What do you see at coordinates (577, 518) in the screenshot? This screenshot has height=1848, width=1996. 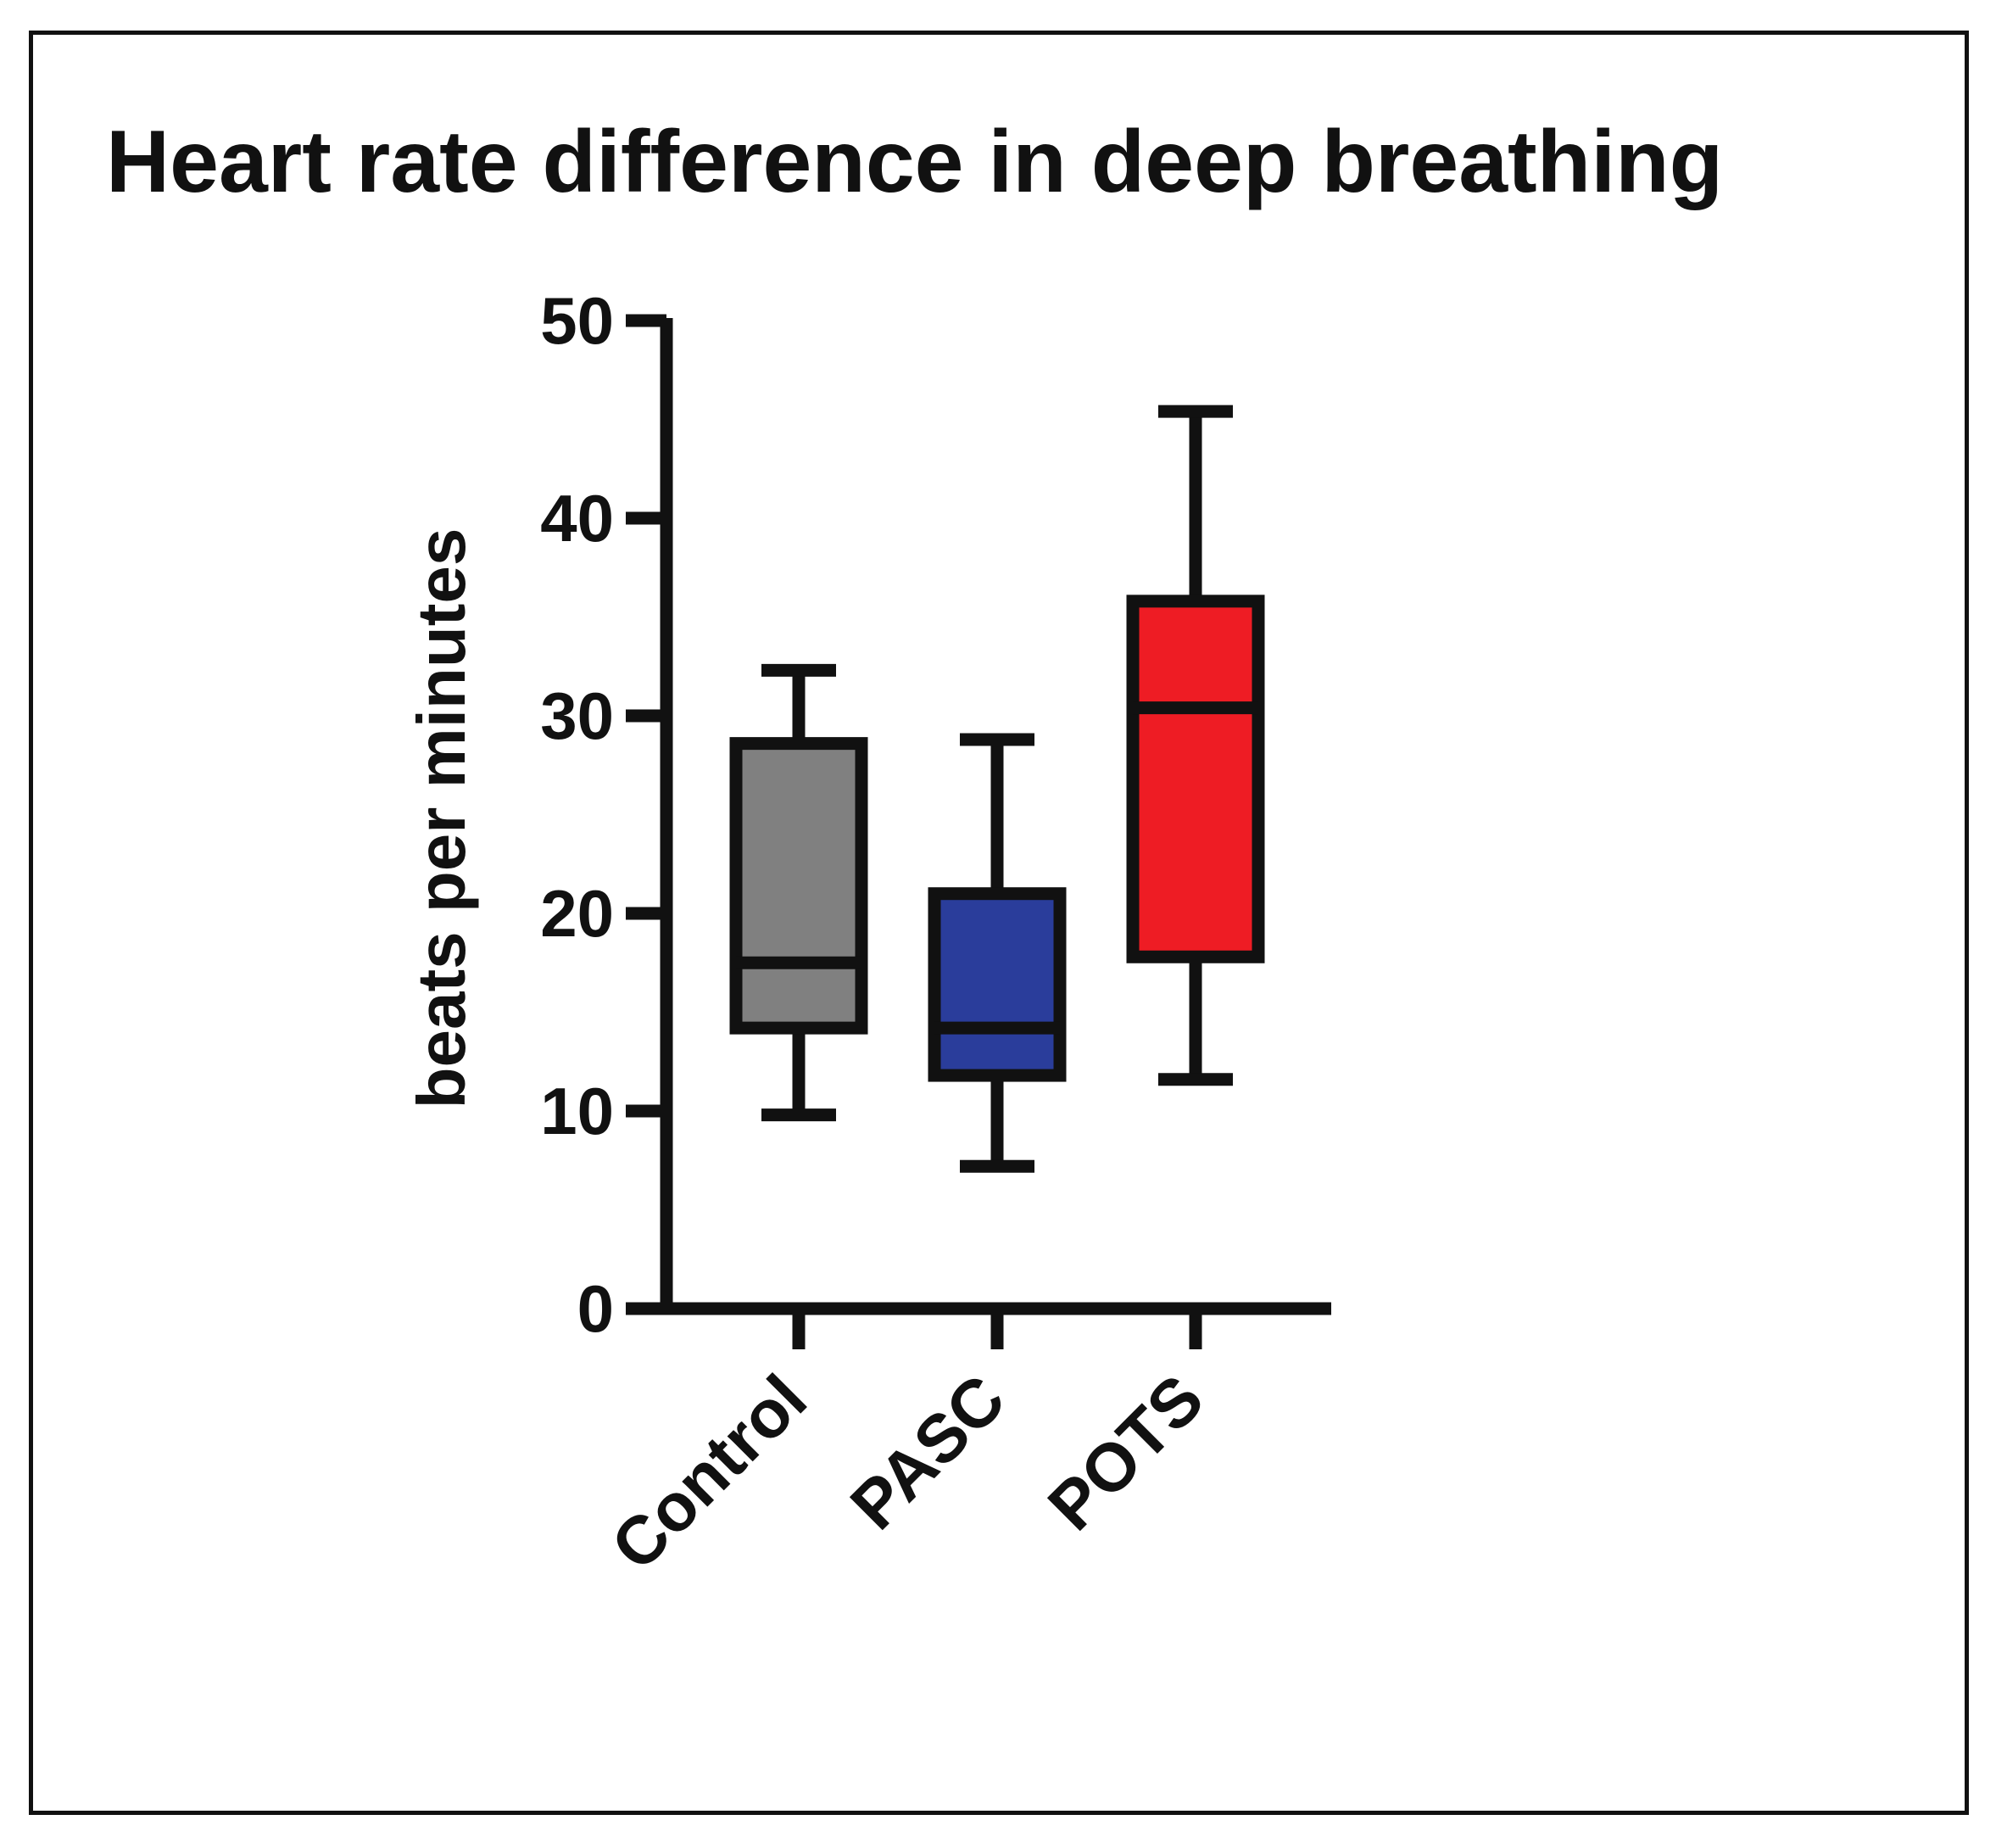 I see `y-tick-label-40: 40` at bounding box center [577, 518].